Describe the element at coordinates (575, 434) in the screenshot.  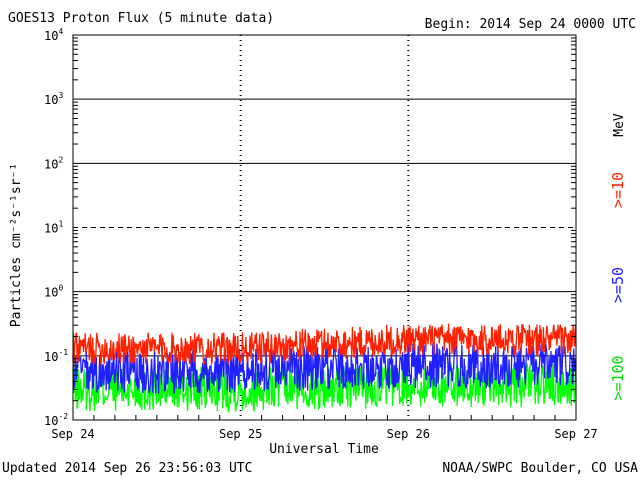
I see `x-tick-label-3: Sep 27` at that location.